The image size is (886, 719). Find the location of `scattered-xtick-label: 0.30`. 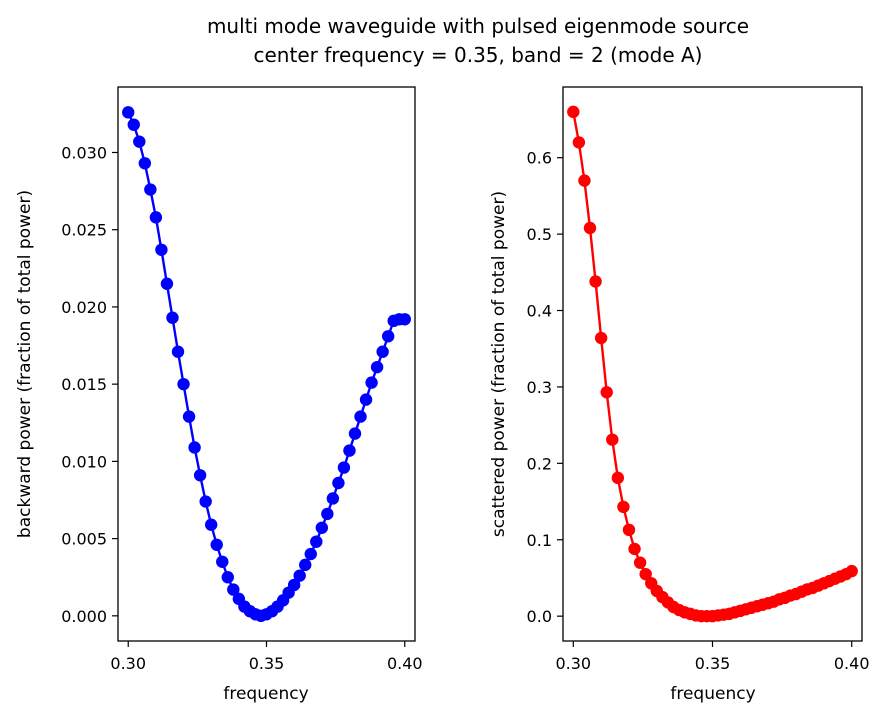

scattered-xtick-label: 0.30 is located at coordinates (573, 663).